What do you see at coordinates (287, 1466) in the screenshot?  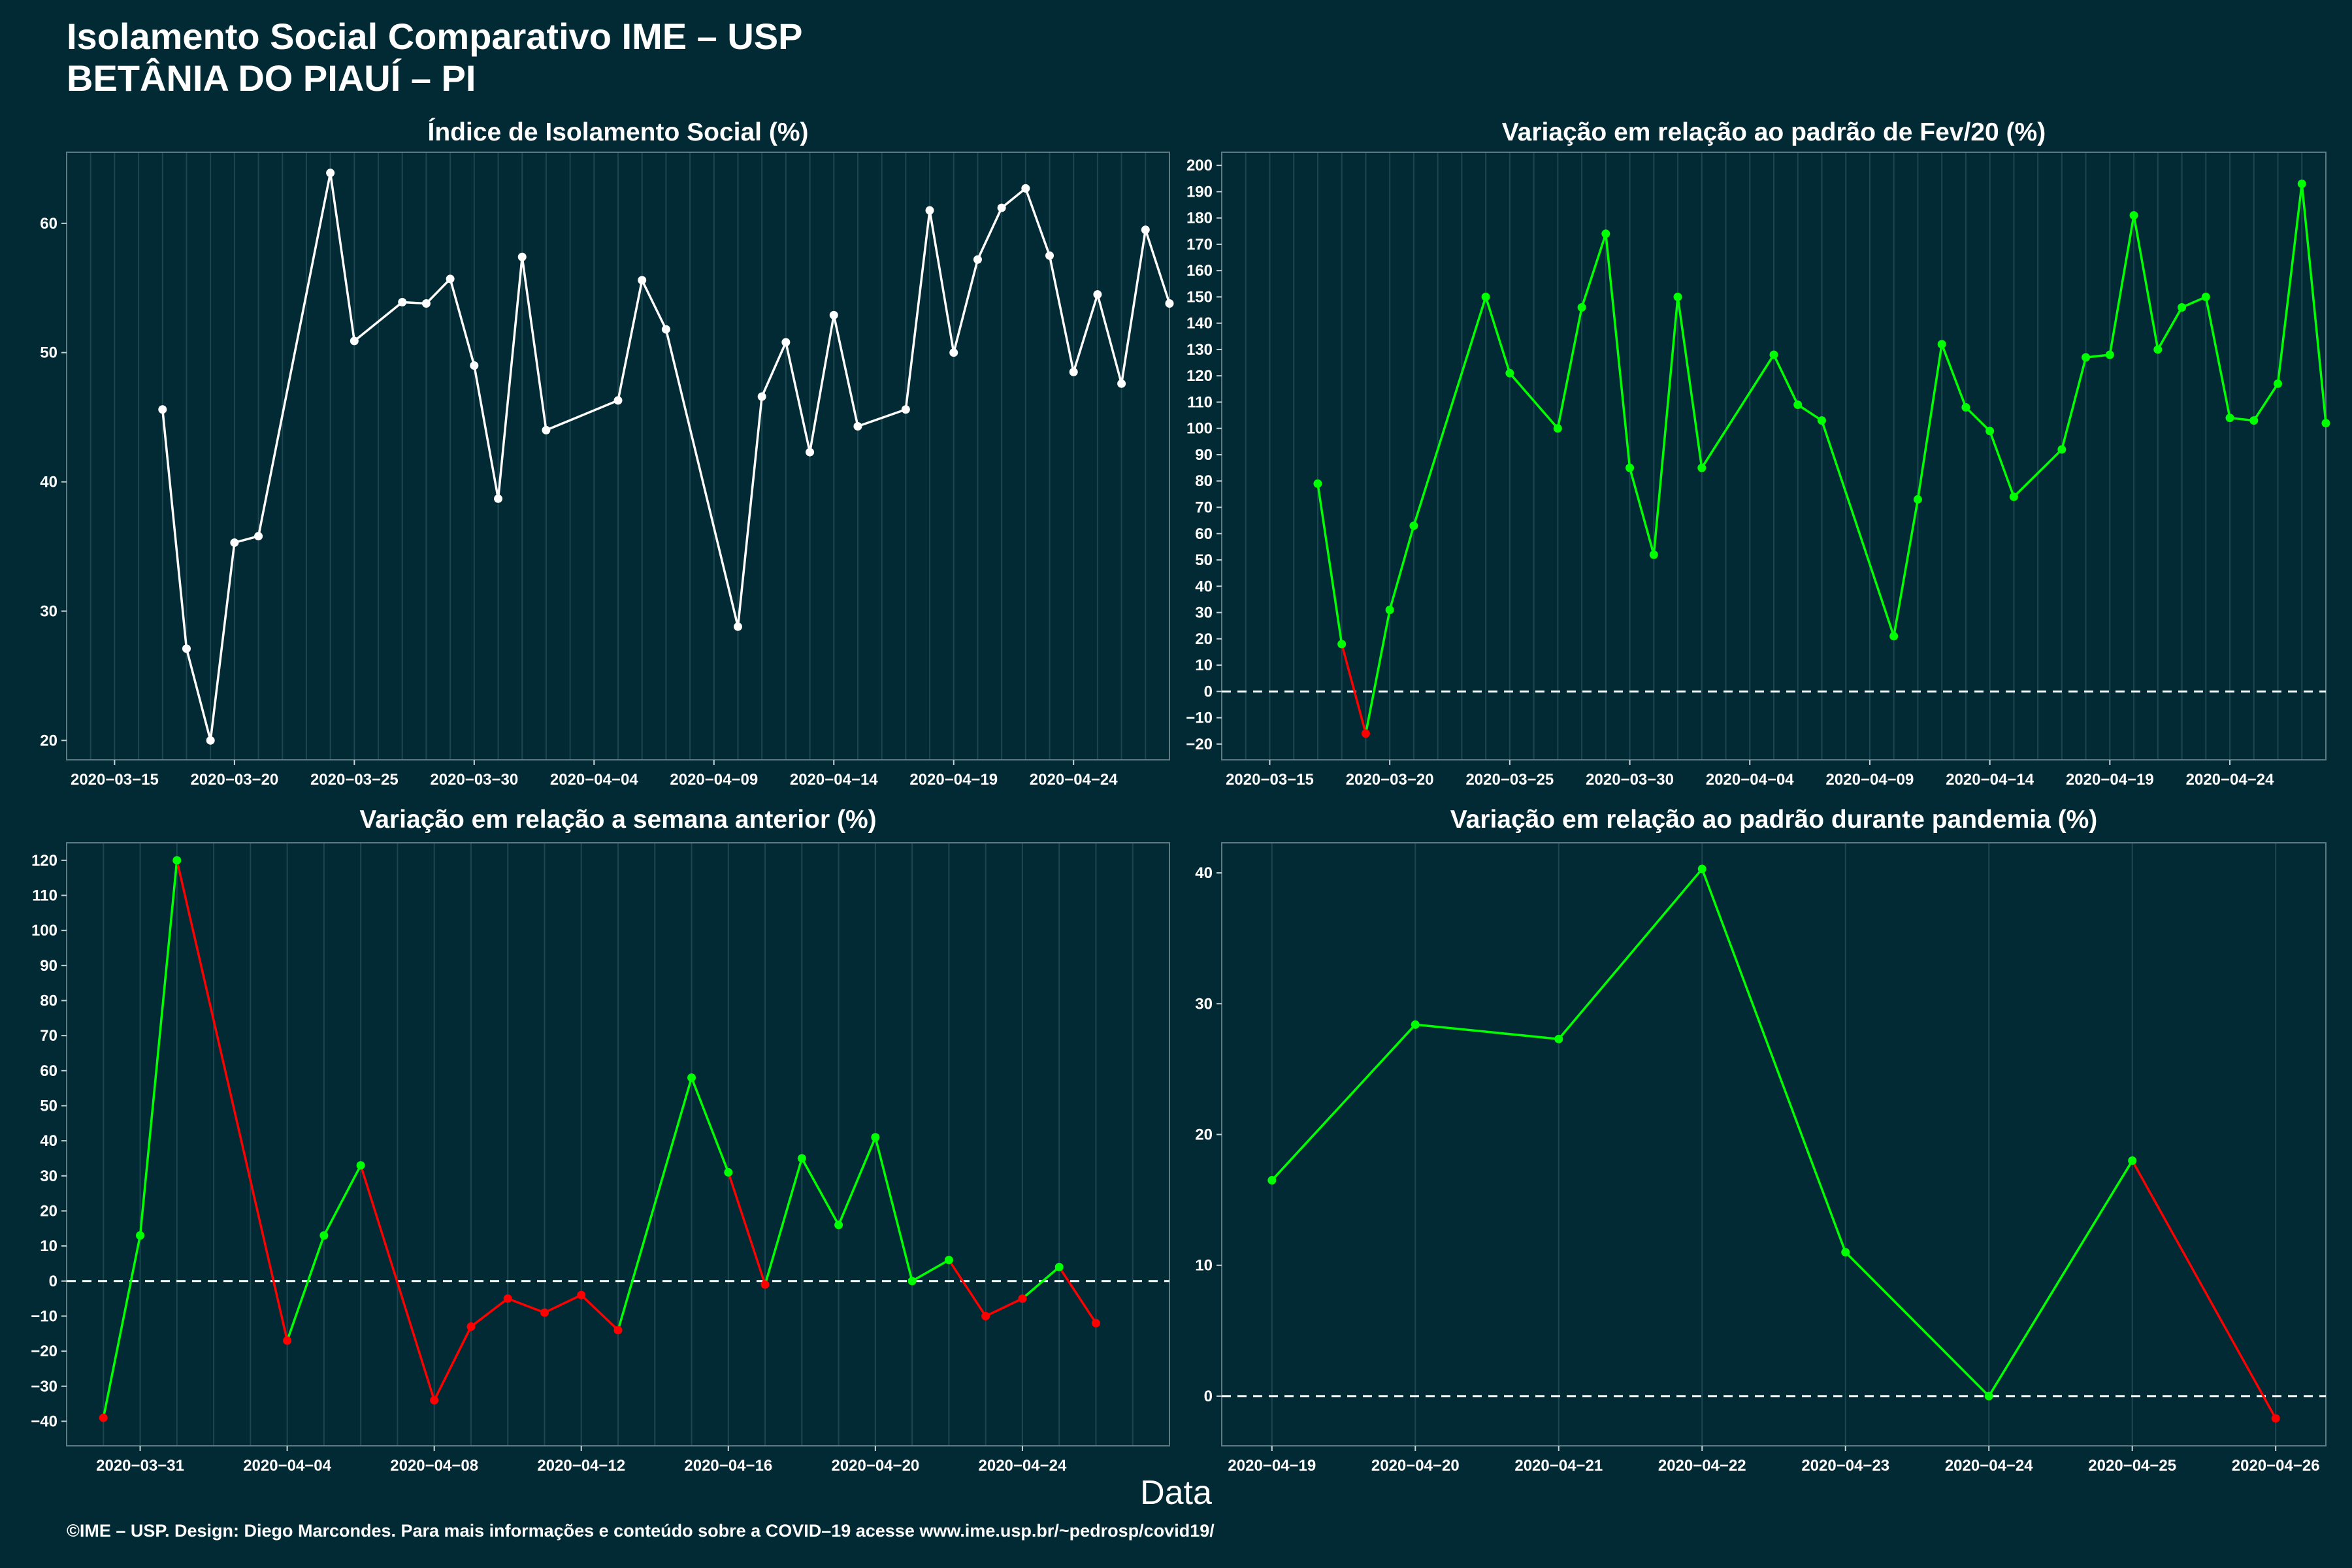 I see `x-tick-label: 2020−04−04` at bounding box center [287, 1466].